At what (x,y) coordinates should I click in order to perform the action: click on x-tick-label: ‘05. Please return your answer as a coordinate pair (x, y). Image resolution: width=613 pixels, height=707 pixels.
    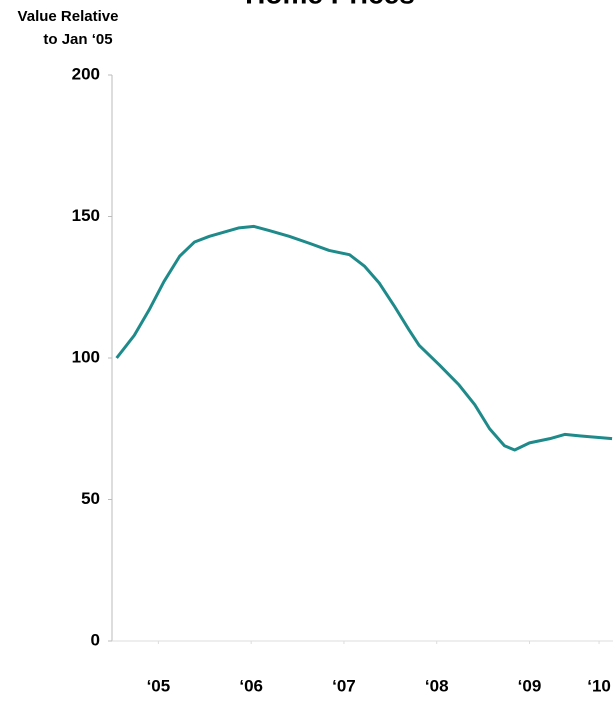
    Looking at the image, I should click on (159, 685).